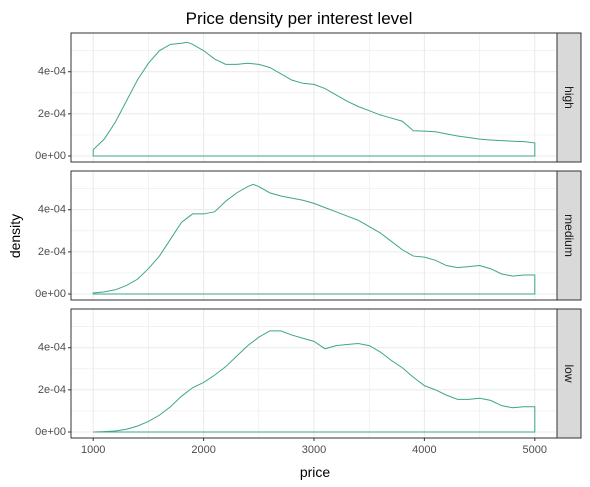 This screenshot has height=487, width=590. Describe the element at coordinates (299, 18) in the screenshot. I see `chart-title: Price density per interest level` at that location.